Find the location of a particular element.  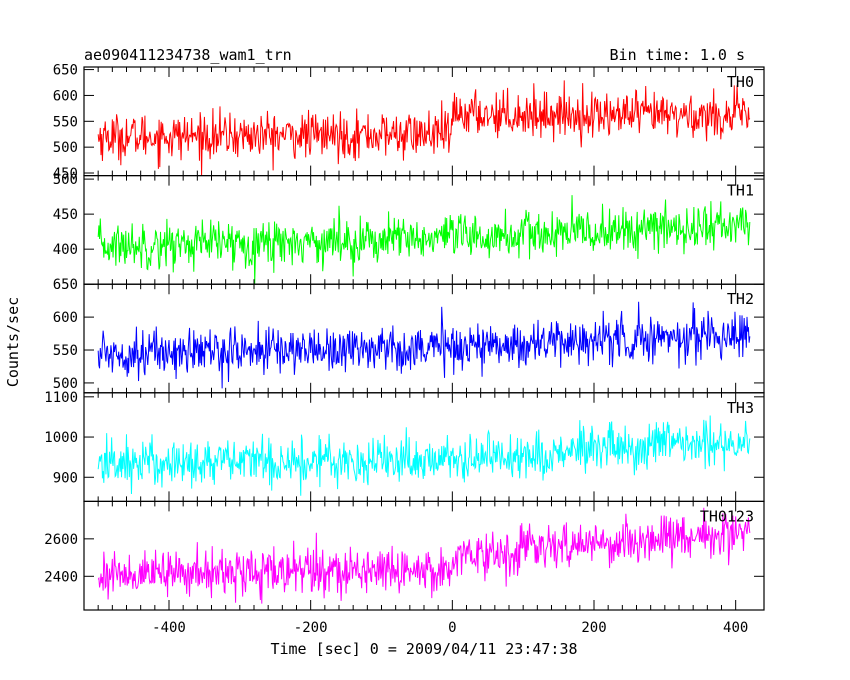

series-line-th3 is located at coordinates (424, 455).